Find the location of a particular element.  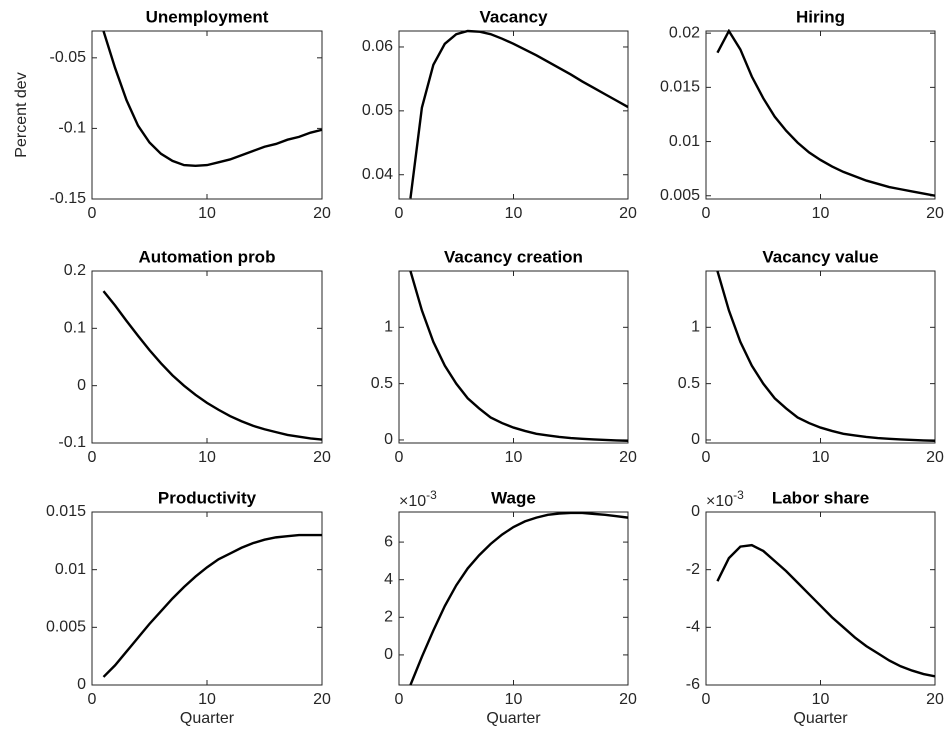

subplot-title: Labor share is located at coordinates (820, 497).